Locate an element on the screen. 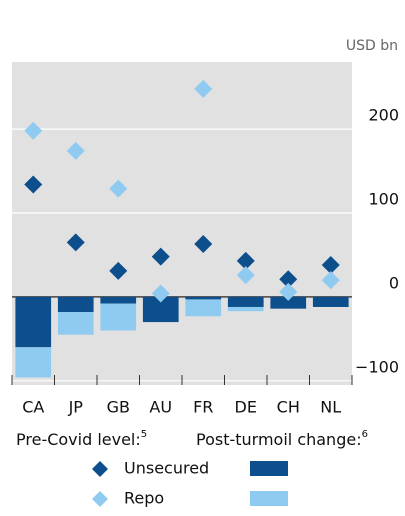 This screenshot has width=405, height=516. legend-title: Post-turmoil change:6 is located at coordinates (282, 439).